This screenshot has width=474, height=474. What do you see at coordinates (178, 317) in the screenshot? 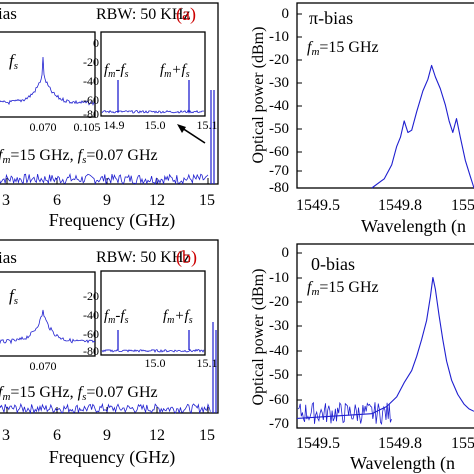
I see `panel-b-inset-right-label-plus: fm+fs` at bounding box center [178, 317].